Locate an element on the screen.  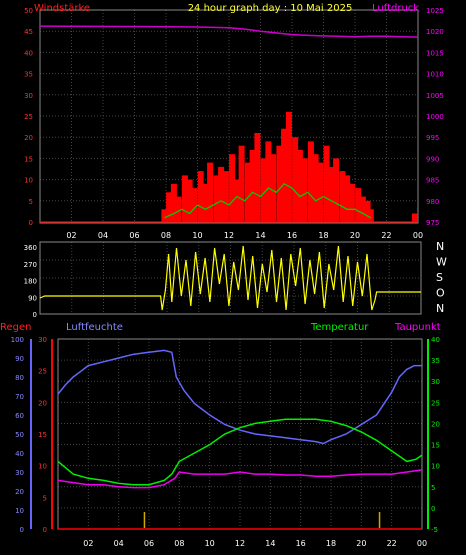
pressure-tick-label: 980 is located at coordinates (432, 202).